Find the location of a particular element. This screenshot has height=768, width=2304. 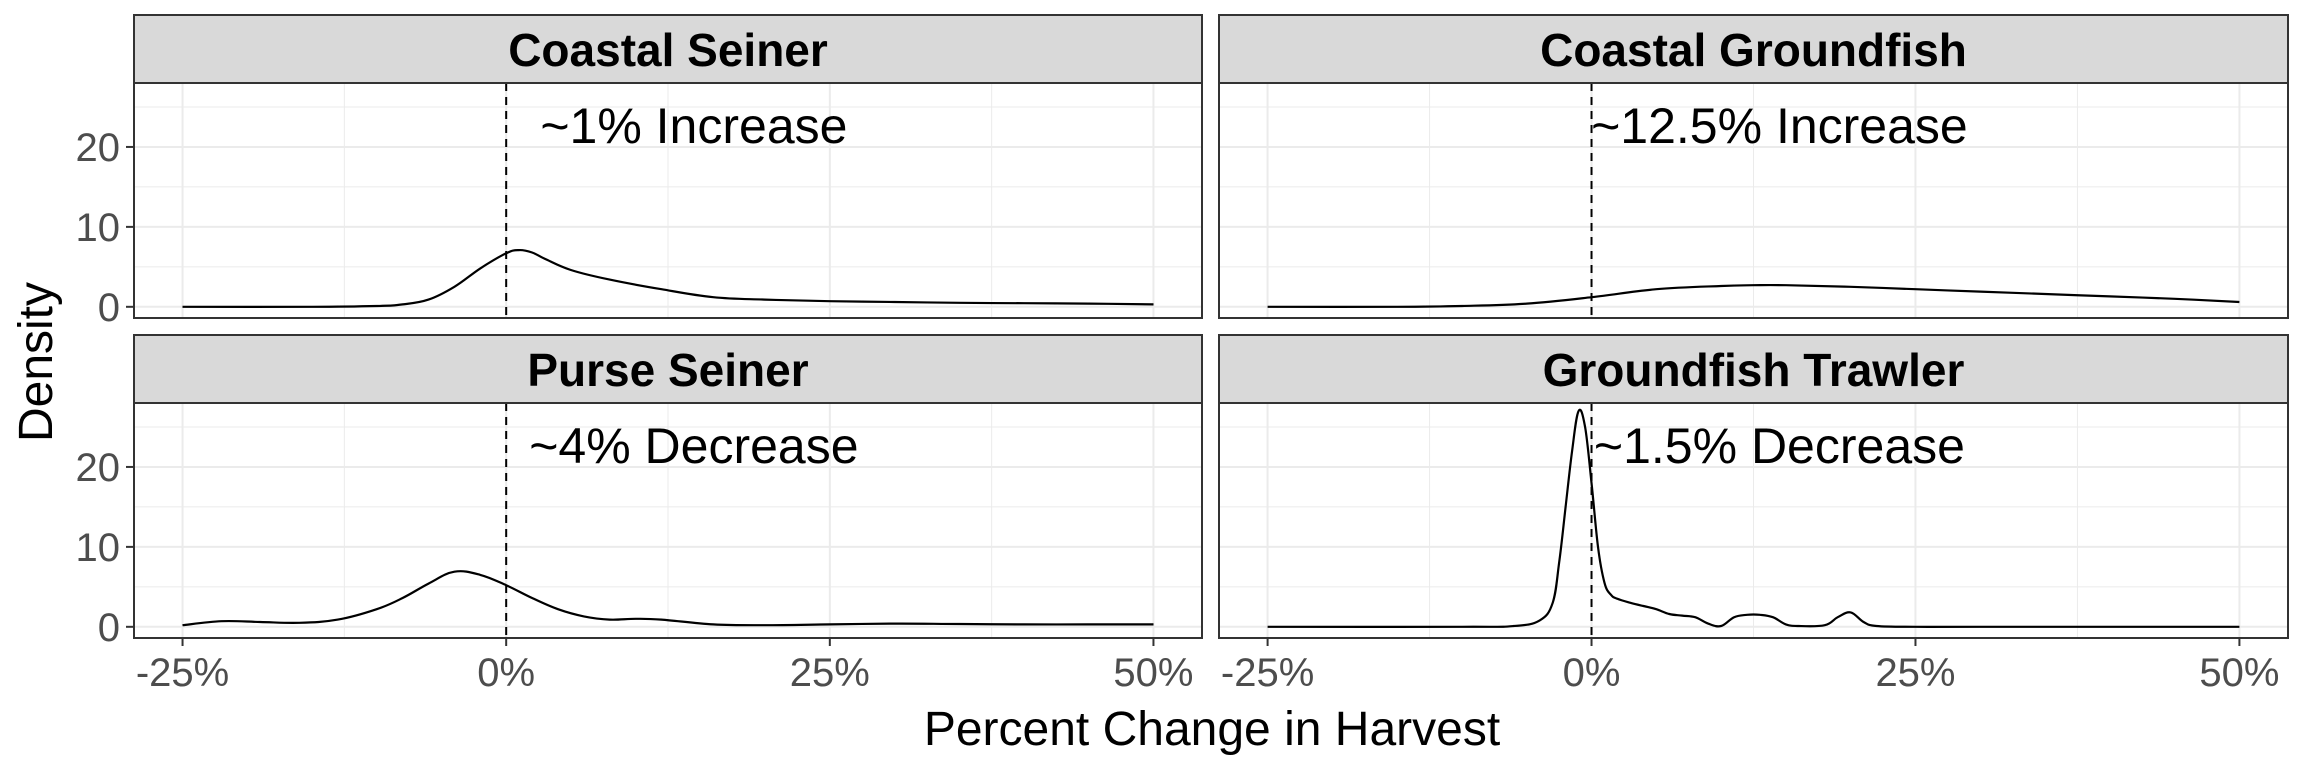

facet-strip-title: Groundfish Trawler is located at coordinates (1754, 370).